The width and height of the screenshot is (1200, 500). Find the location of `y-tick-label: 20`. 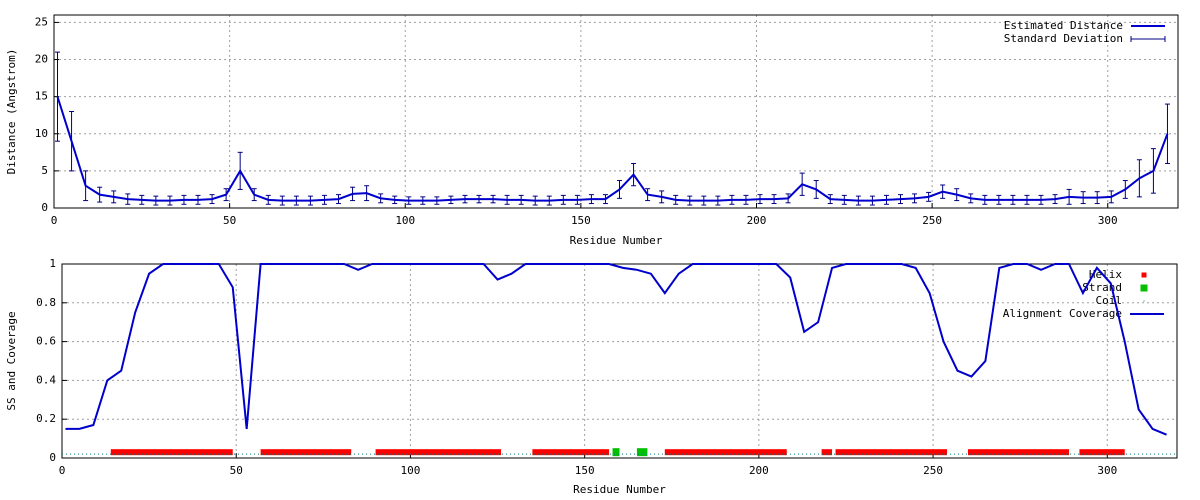

y-tick-label: 20 is located at coordinates (41, 59).